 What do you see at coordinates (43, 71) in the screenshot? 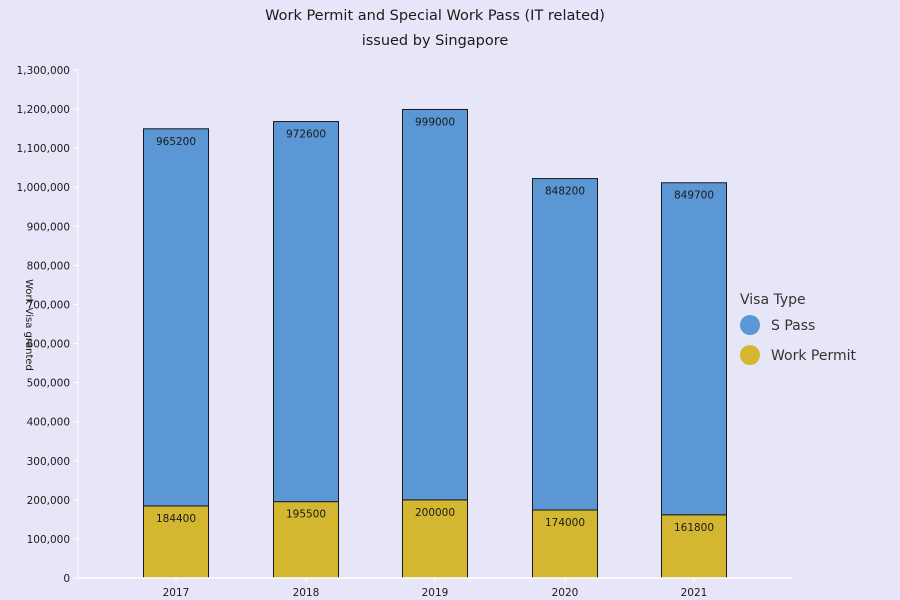
I see `y-tick-label: 1,300,000` at bounding box center [43, 71].